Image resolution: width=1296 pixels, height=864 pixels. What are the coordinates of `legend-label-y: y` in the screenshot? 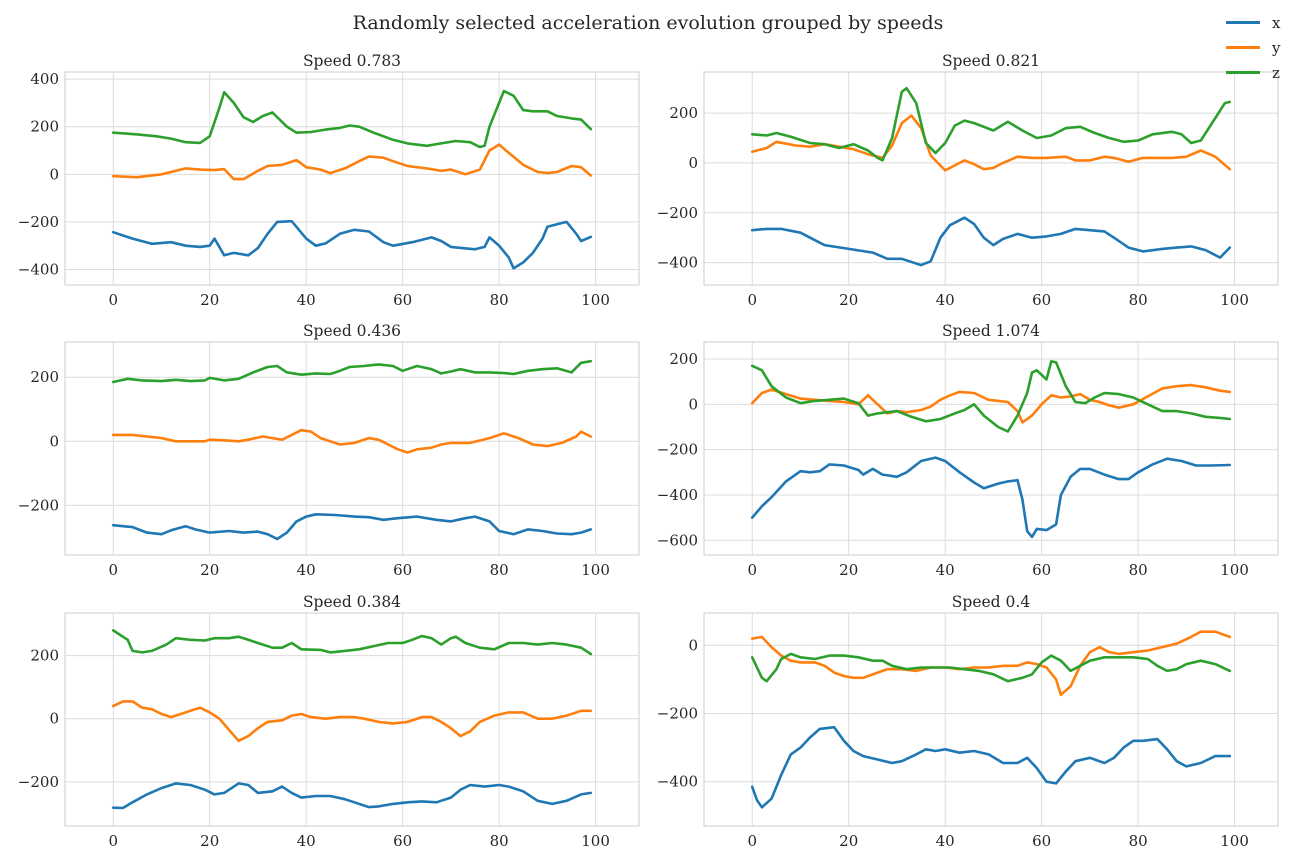 It's located at (1276, 47).